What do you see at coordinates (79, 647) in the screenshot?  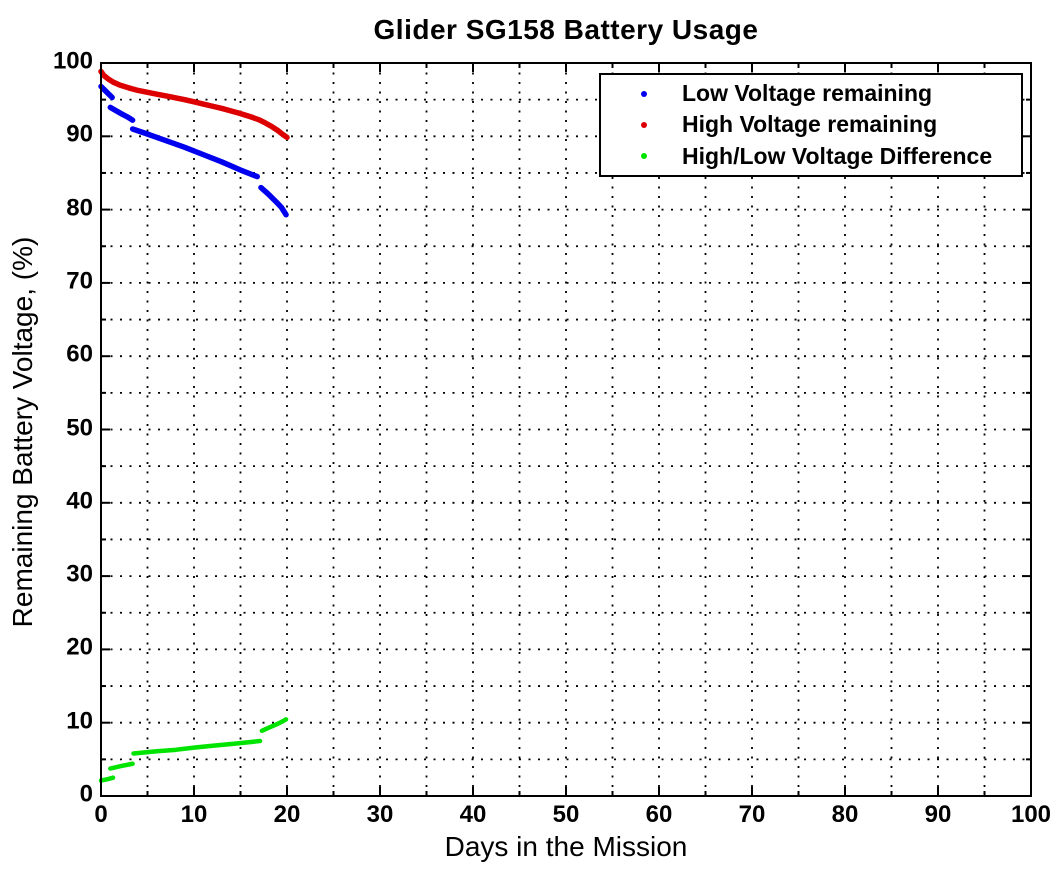 I see `y-tick-label: 20` at bounding box center [79, 647].